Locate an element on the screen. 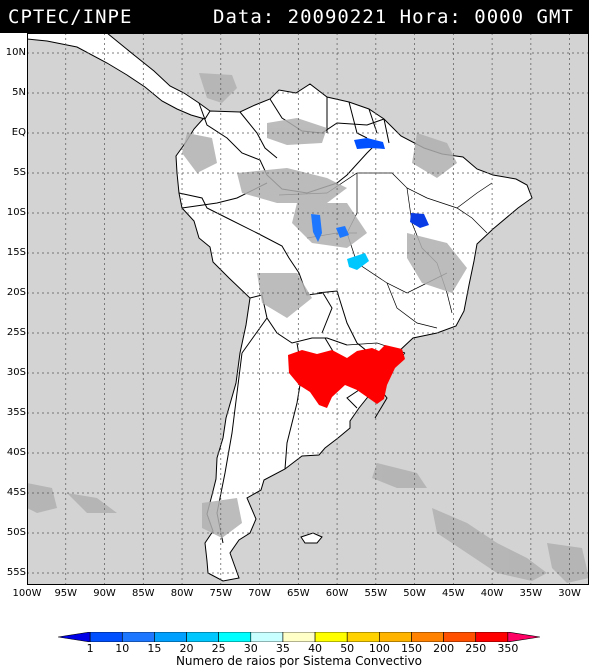  cloud-brazil-northeast is located at coordinates (434, 155).